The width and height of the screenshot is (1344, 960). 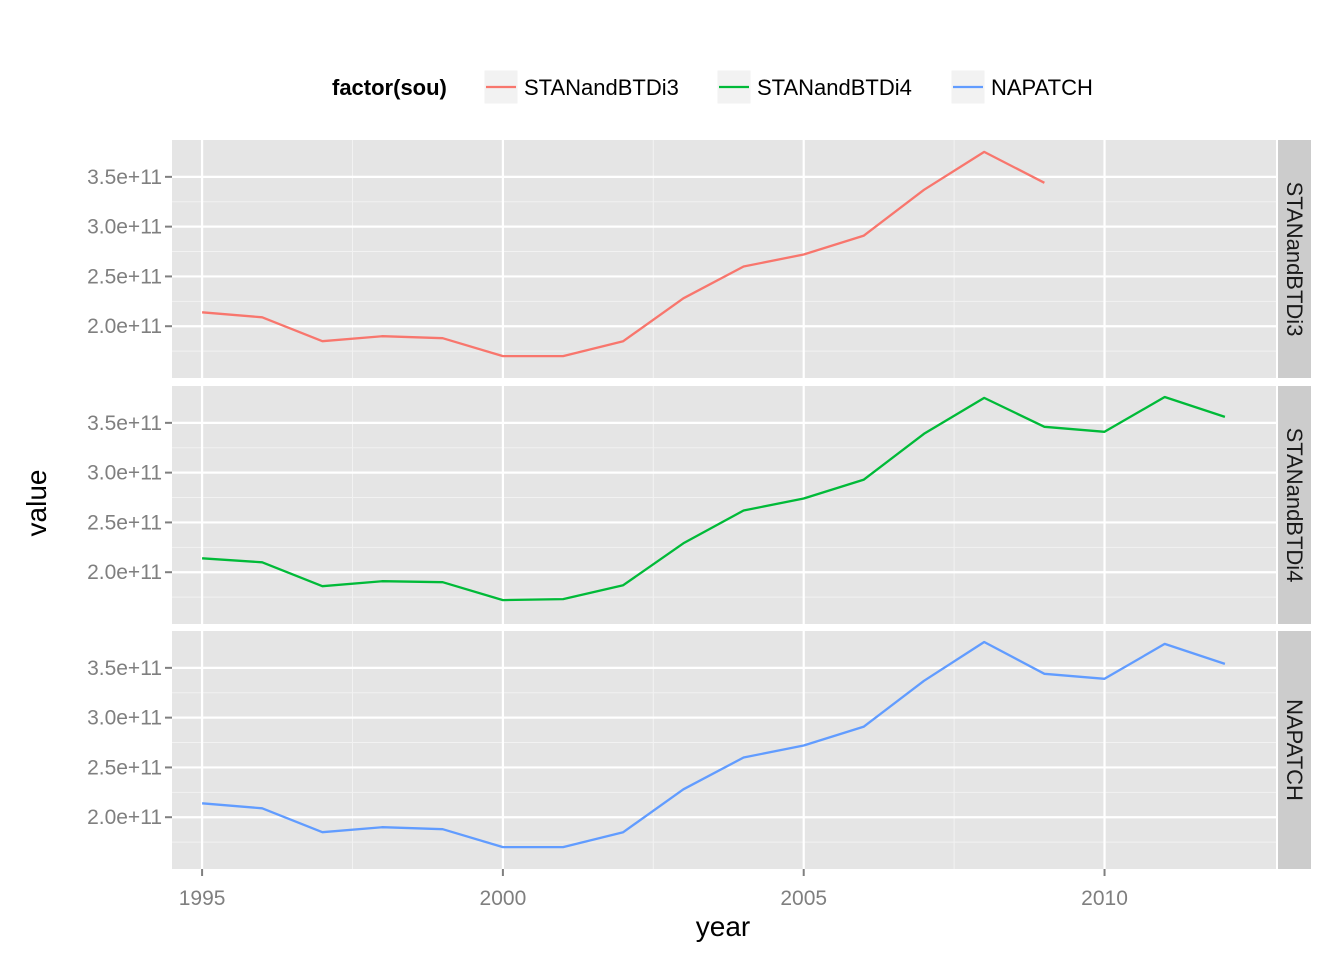 I want to click on facet-strip-label: STANandBTDi3, so click(x=1294, y=259).